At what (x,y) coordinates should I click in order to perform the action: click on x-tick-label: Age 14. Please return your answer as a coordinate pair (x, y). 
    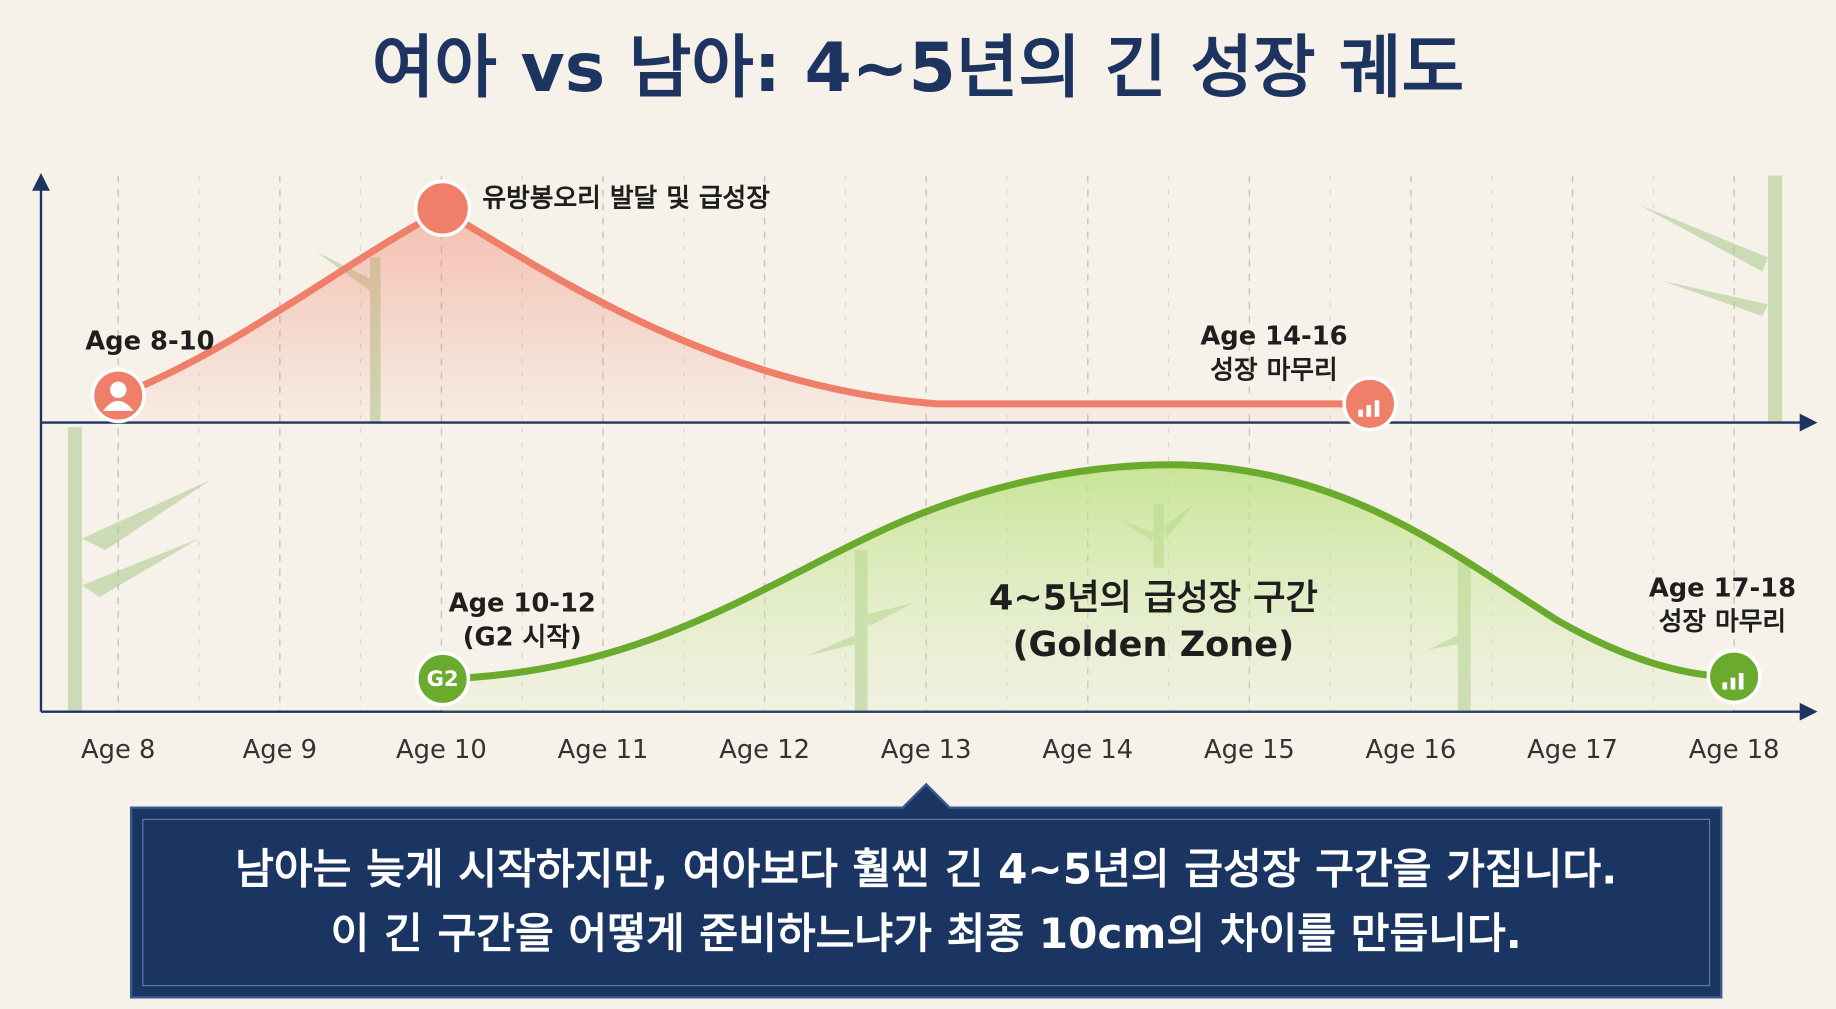
    Looking at the image, I should click on (1087, 750).